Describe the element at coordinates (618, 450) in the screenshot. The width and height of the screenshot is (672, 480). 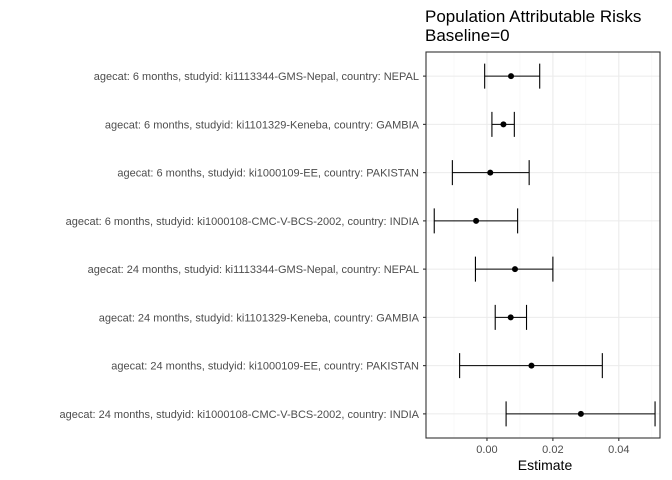
I see `x-tick-label: 0.04` at that location.